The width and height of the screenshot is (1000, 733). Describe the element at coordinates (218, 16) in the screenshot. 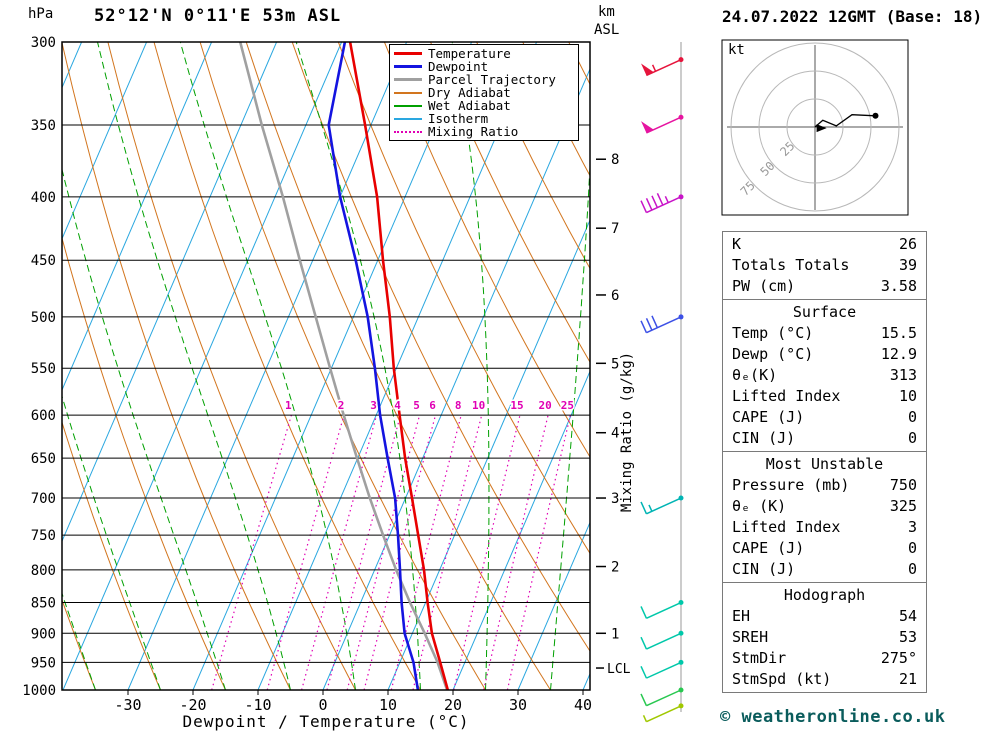

I see `station-title: 52°12'N 0°11'E 53m ASL` at that location.